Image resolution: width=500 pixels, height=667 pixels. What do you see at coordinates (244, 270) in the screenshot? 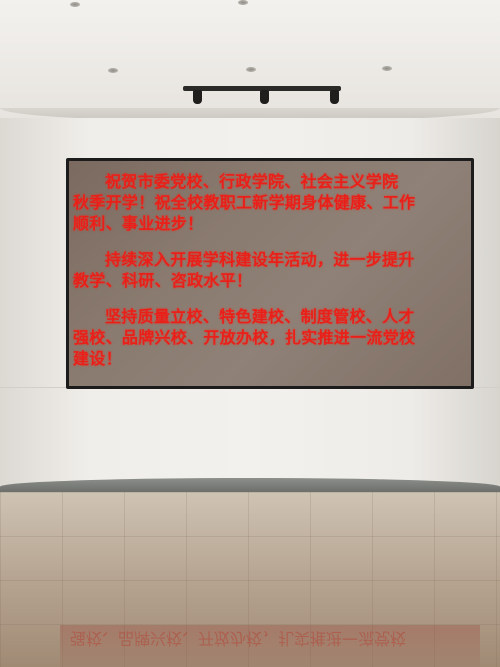
I see `led-paragraph-discipline: 持续深入开展学科建设年活动，进一步提升 教学、科研、咨政水平！` at bounding box center [244, 270].